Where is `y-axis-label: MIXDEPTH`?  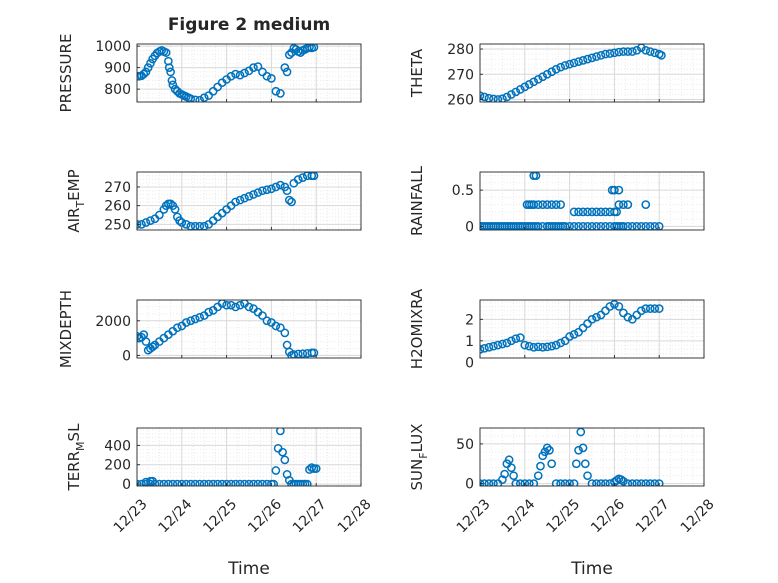 y-axis-label: MIXDEPTH is located at coordinates (66, 329).